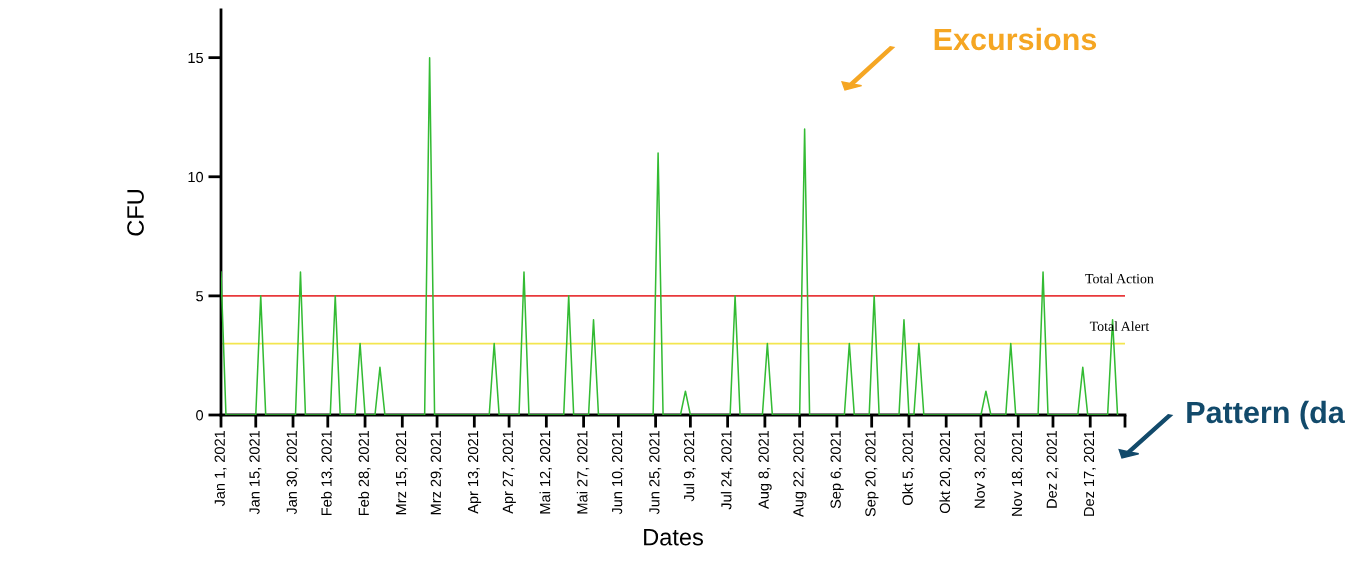 This screenshot has width=1346, height=575. Describe the element at coordinates (474, 472) in the screenshot. I see `x-tick-label: Apr 13, 2021` at that location.